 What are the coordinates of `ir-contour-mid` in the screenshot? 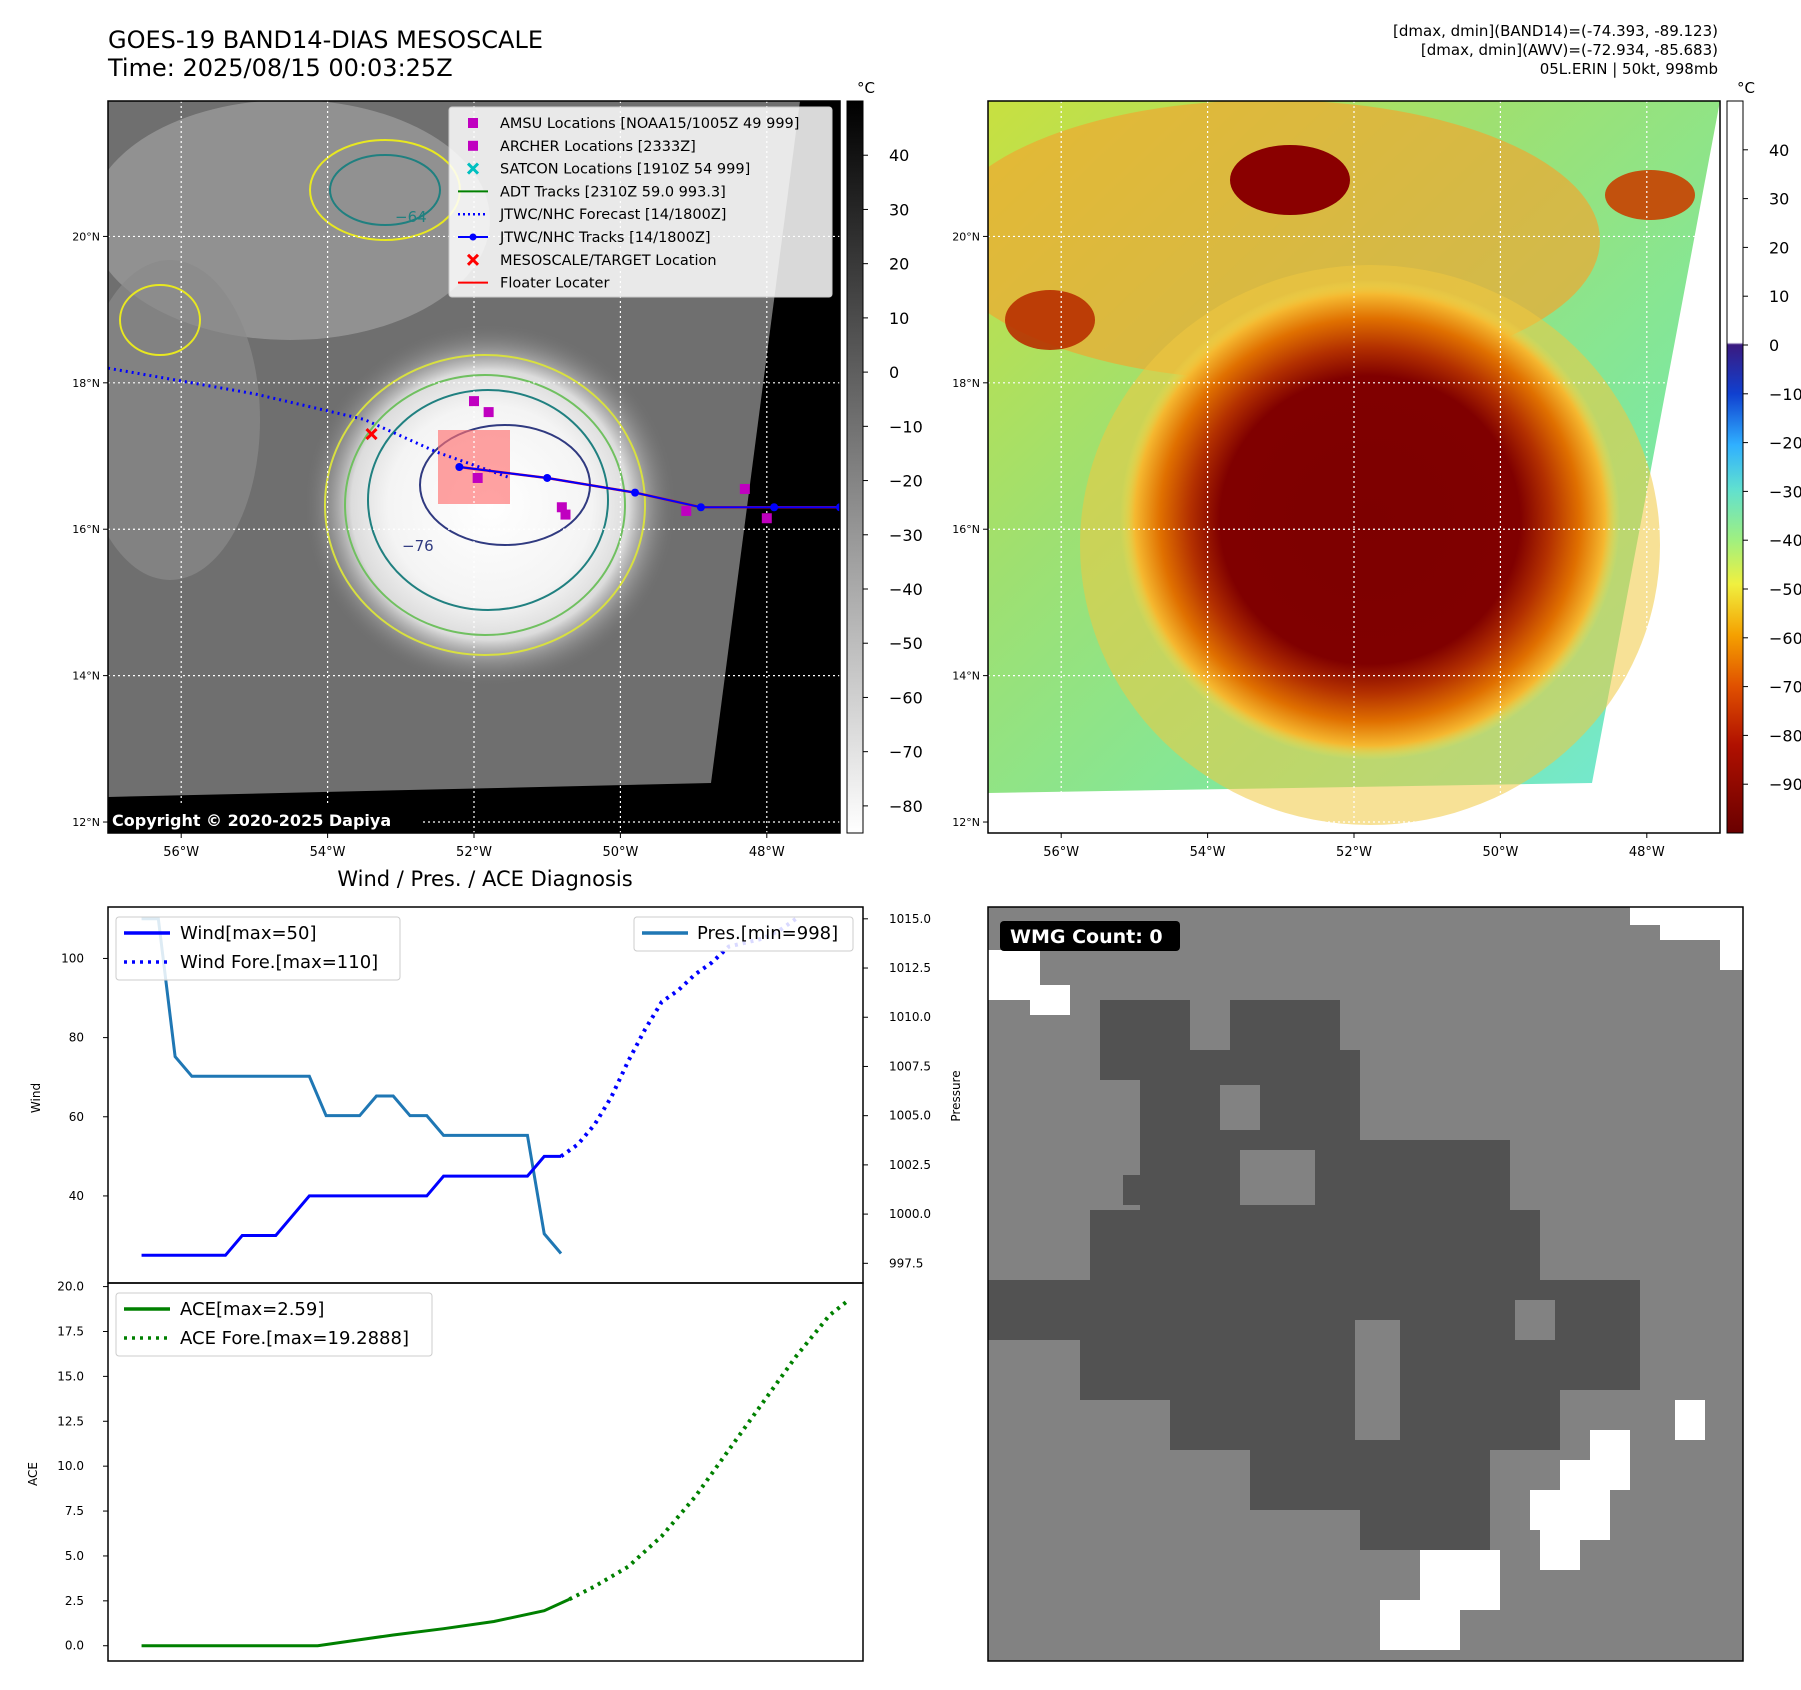 It's located at (485, 505).